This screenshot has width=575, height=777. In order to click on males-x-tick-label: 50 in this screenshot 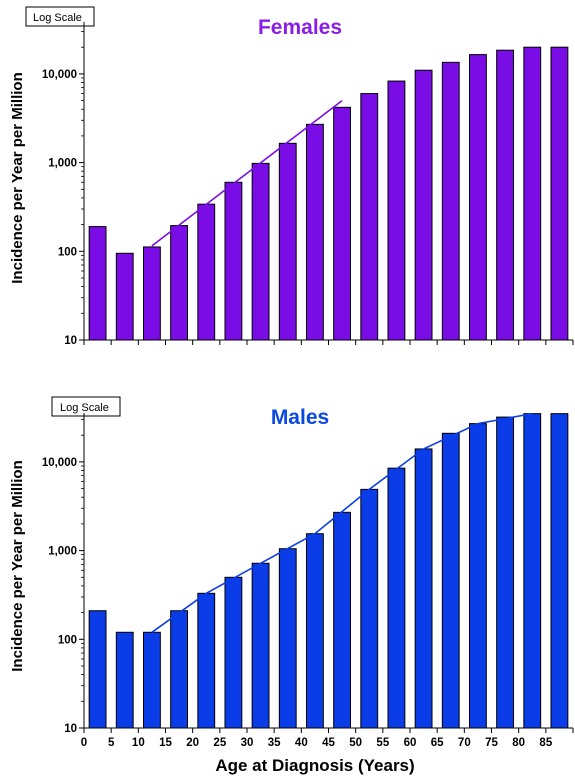, I will do `click(355, 743)`.